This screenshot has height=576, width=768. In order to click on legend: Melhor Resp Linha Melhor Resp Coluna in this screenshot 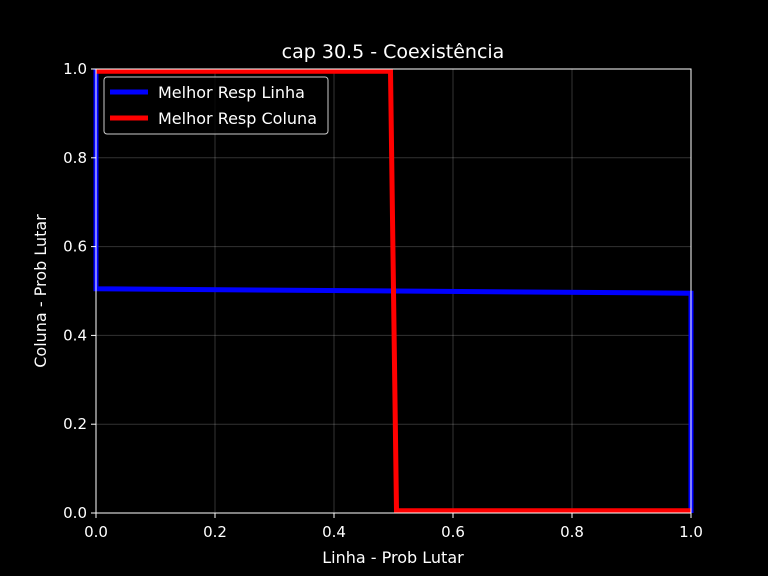, I will do `click(216, 105)`.